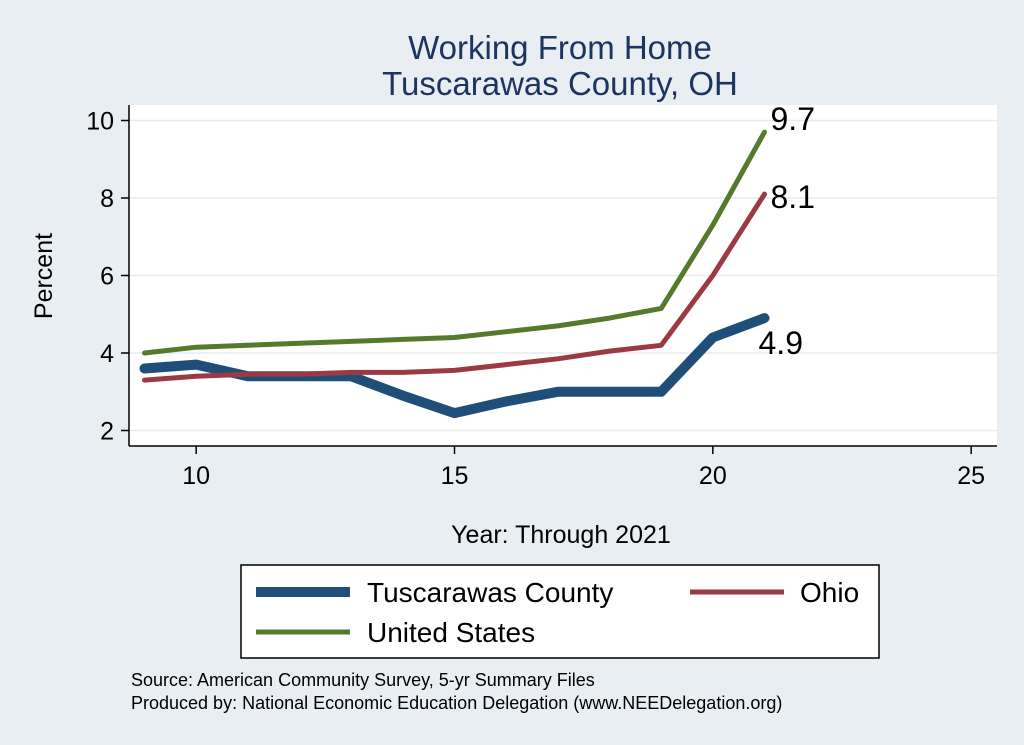 The image size is (1024, 745). Describe the element at coordinates (561, 535) in the screenshot. I see `x-axis-title: Year: Through 2021` at that location.